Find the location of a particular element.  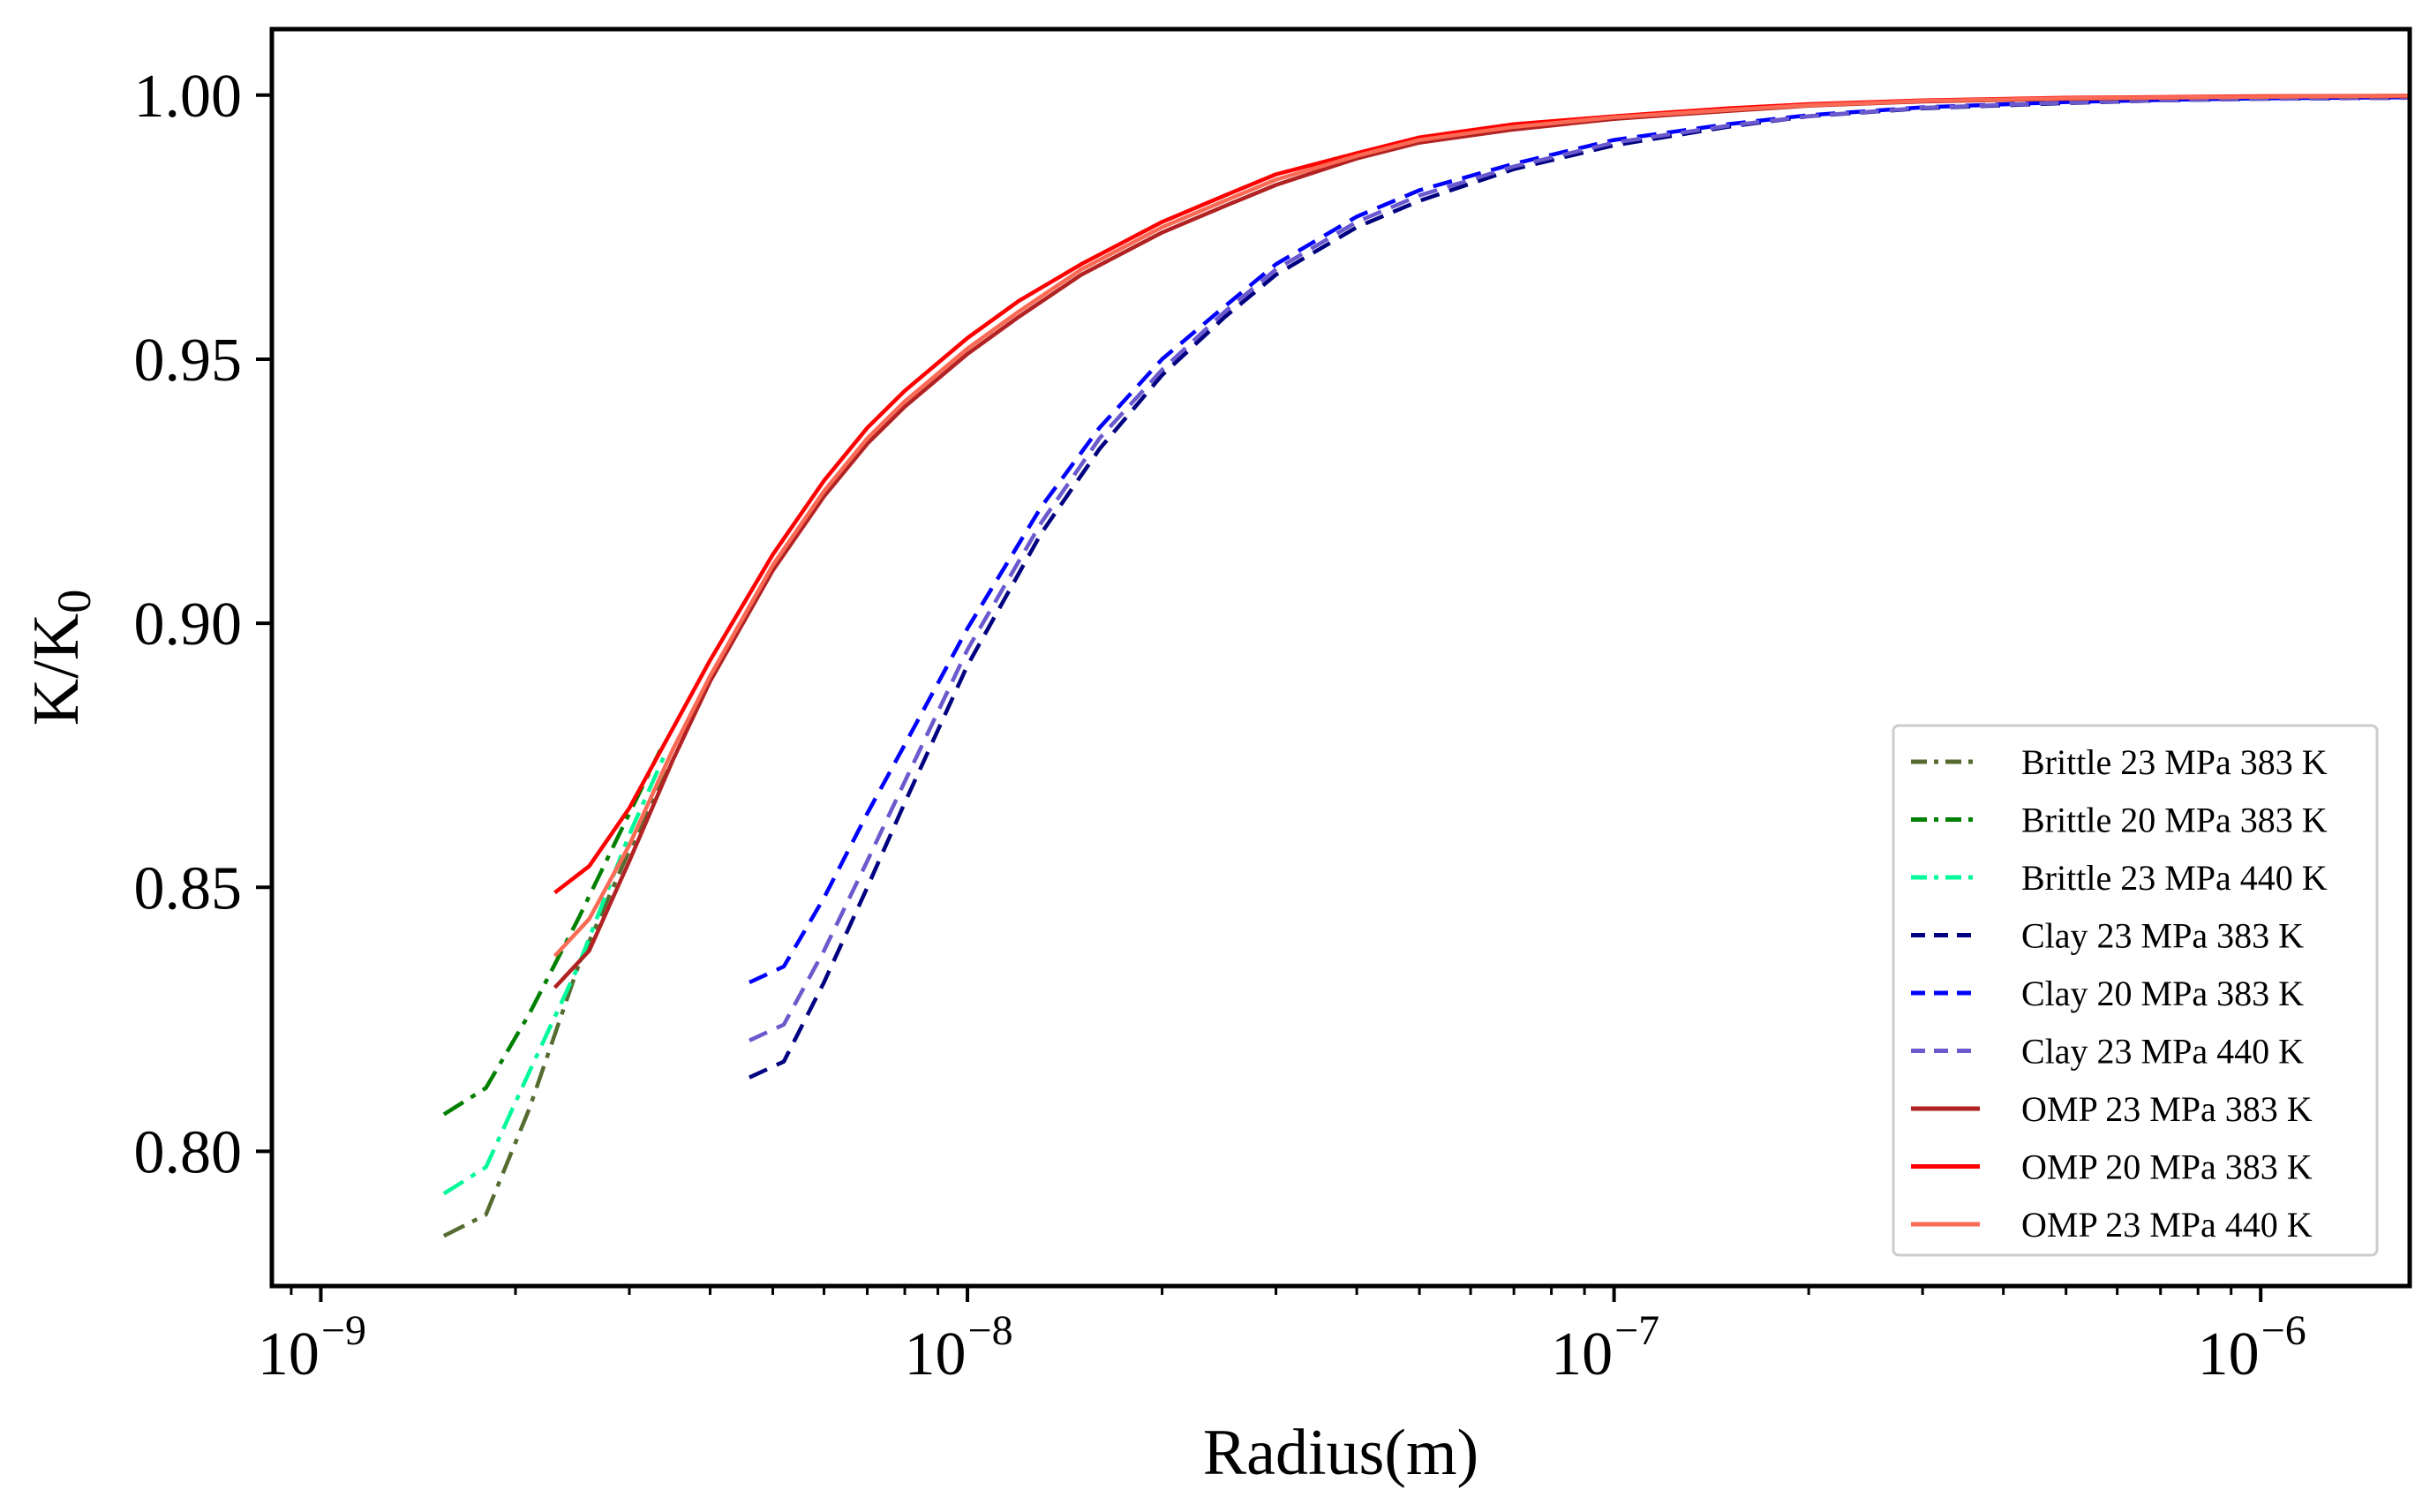

y-tick-label-4: 1.00 is located at coordinates (188, 97).